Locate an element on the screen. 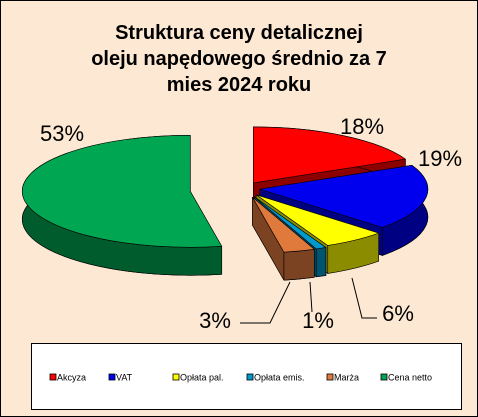 This screenshot has width=478, height=417. legend-label: Opłata pal. is located at coordinates (202, 377).